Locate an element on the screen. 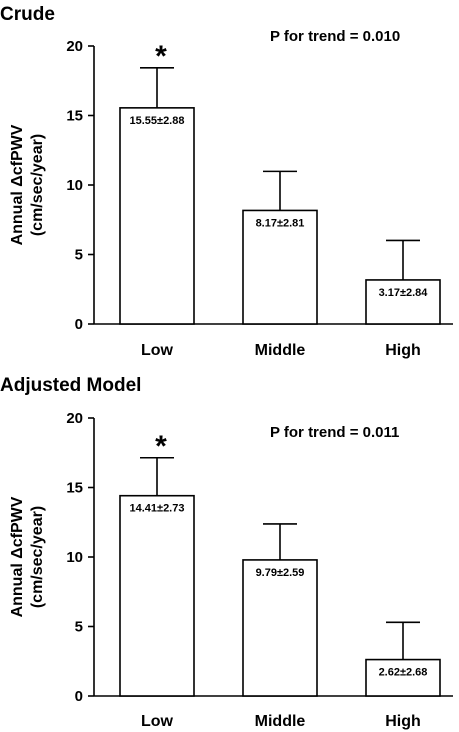  data-label: 14.41±2.73 is located at coordinates (157, 509).